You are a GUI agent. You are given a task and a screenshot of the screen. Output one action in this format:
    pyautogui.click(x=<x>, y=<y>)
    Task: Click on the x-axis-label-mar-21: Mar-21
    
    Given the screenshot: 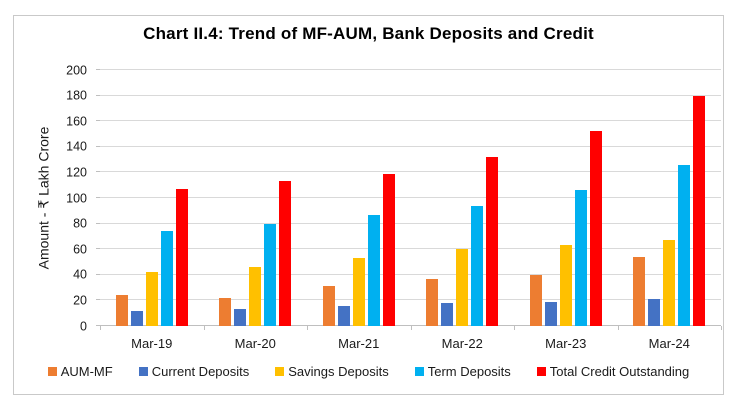 What is the action you would take?
    pyautogui.click(x=359, y=343)
    